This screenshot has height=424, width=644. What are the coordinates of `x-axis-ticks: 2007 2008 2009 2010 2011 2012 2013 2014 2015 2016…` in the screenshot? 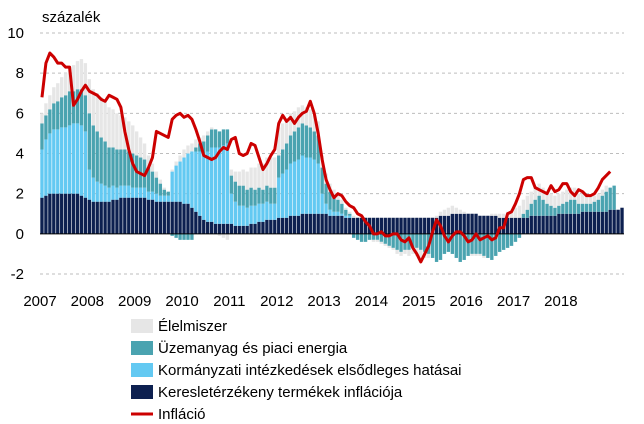 It's located at (300, 301).